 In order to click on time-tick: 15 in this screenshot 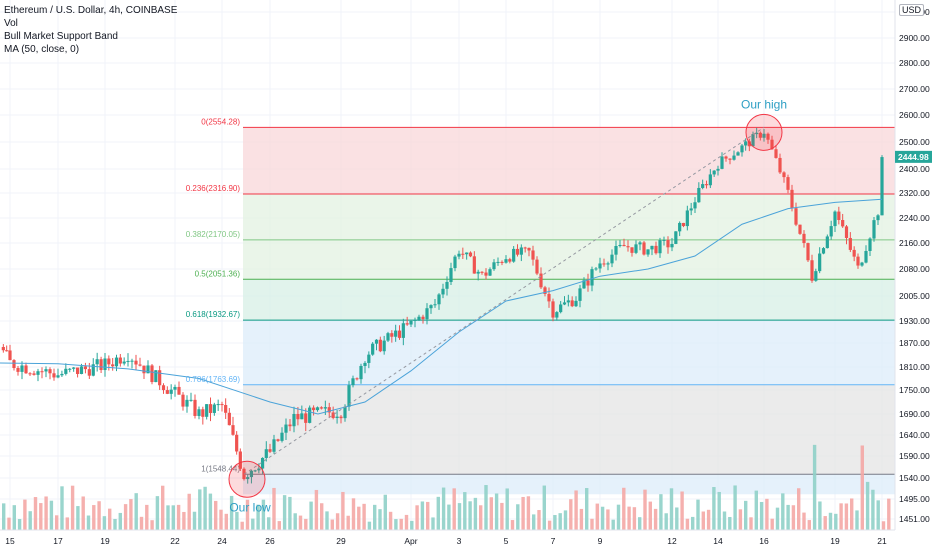, I will do `click(10, 541)`.